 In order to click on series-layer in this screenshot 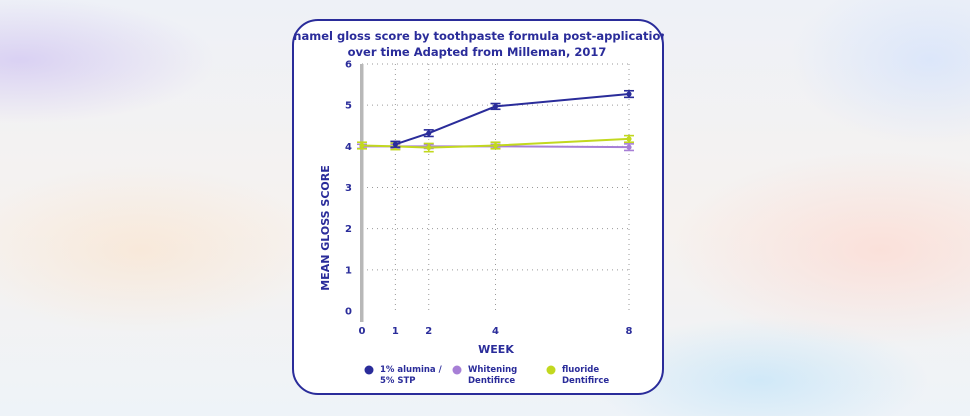, I will do `click(495, 121)`.